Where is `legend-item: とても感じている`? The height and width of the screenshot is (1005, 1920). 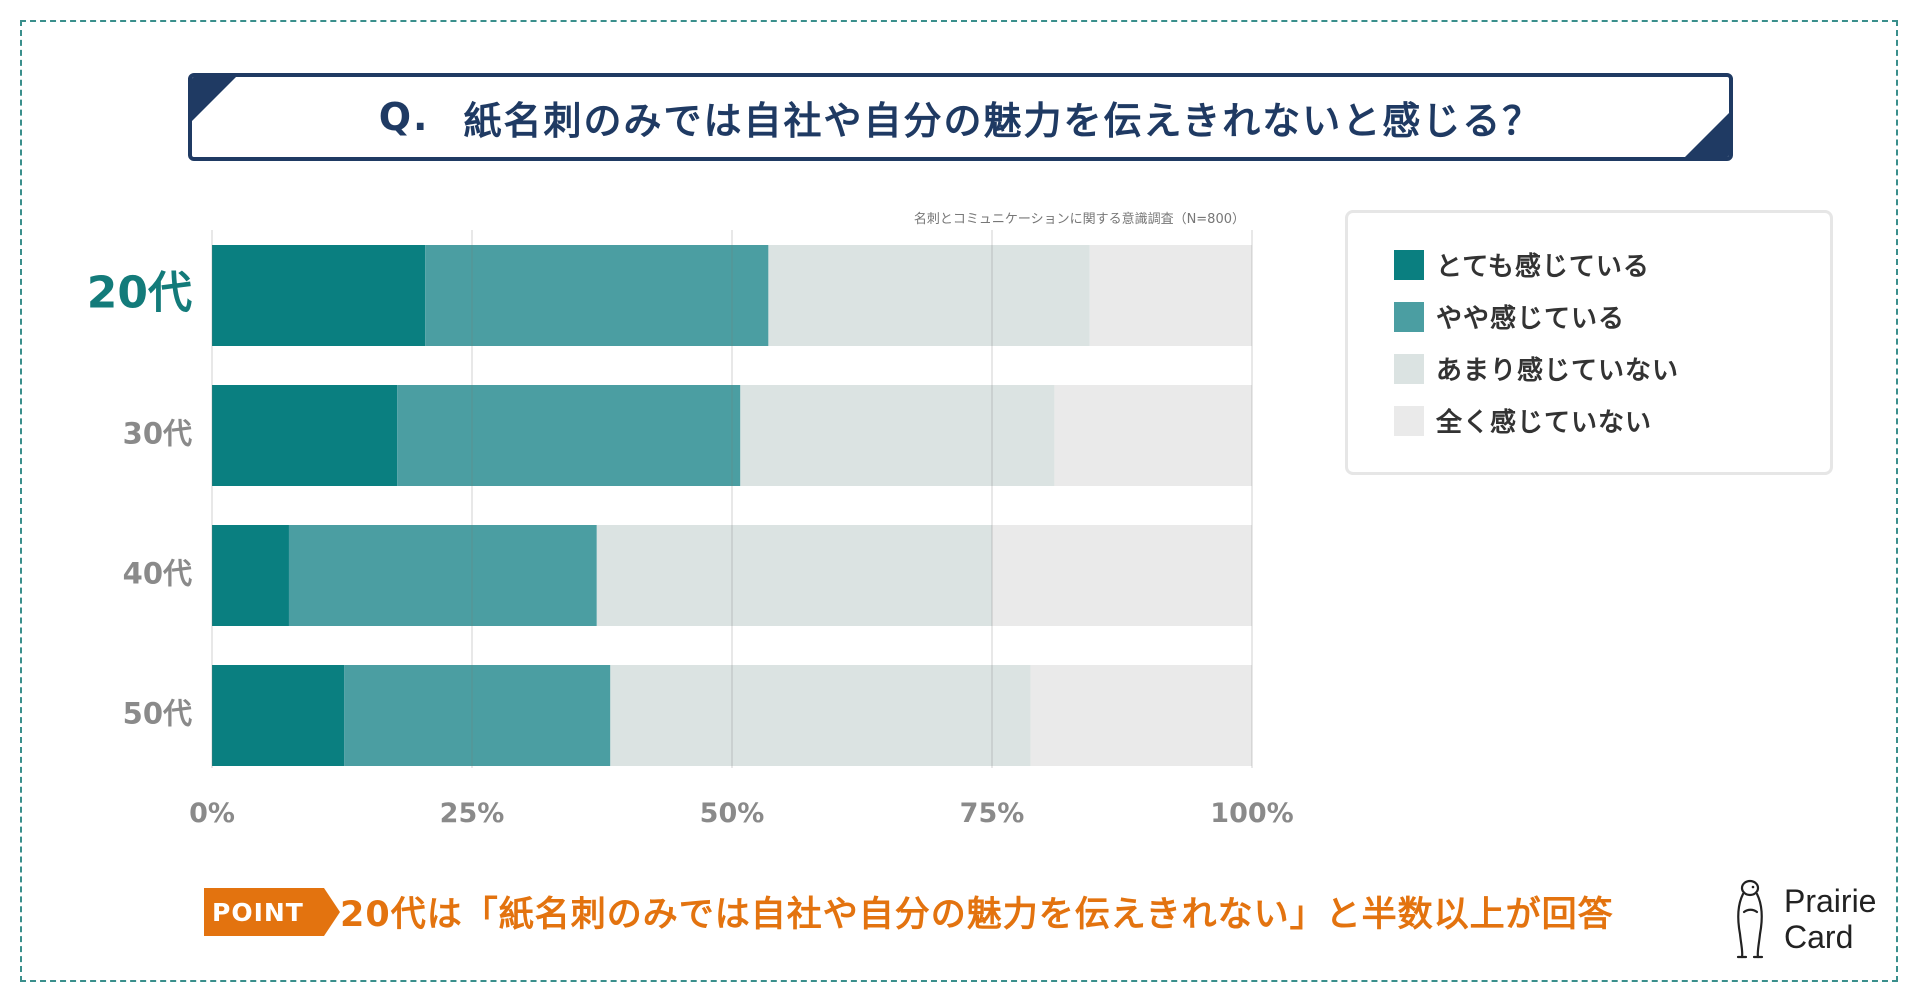 legend-item: とても感じている is located at coordinates (1522, 264).